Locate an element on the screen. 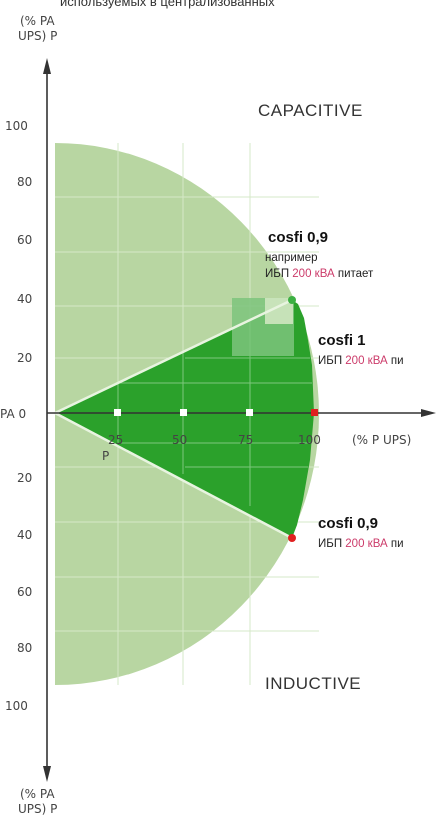 This screenshot has height=816, width=443. y-axis-label-top-1: (% PA is located at coordinates (37, 21).